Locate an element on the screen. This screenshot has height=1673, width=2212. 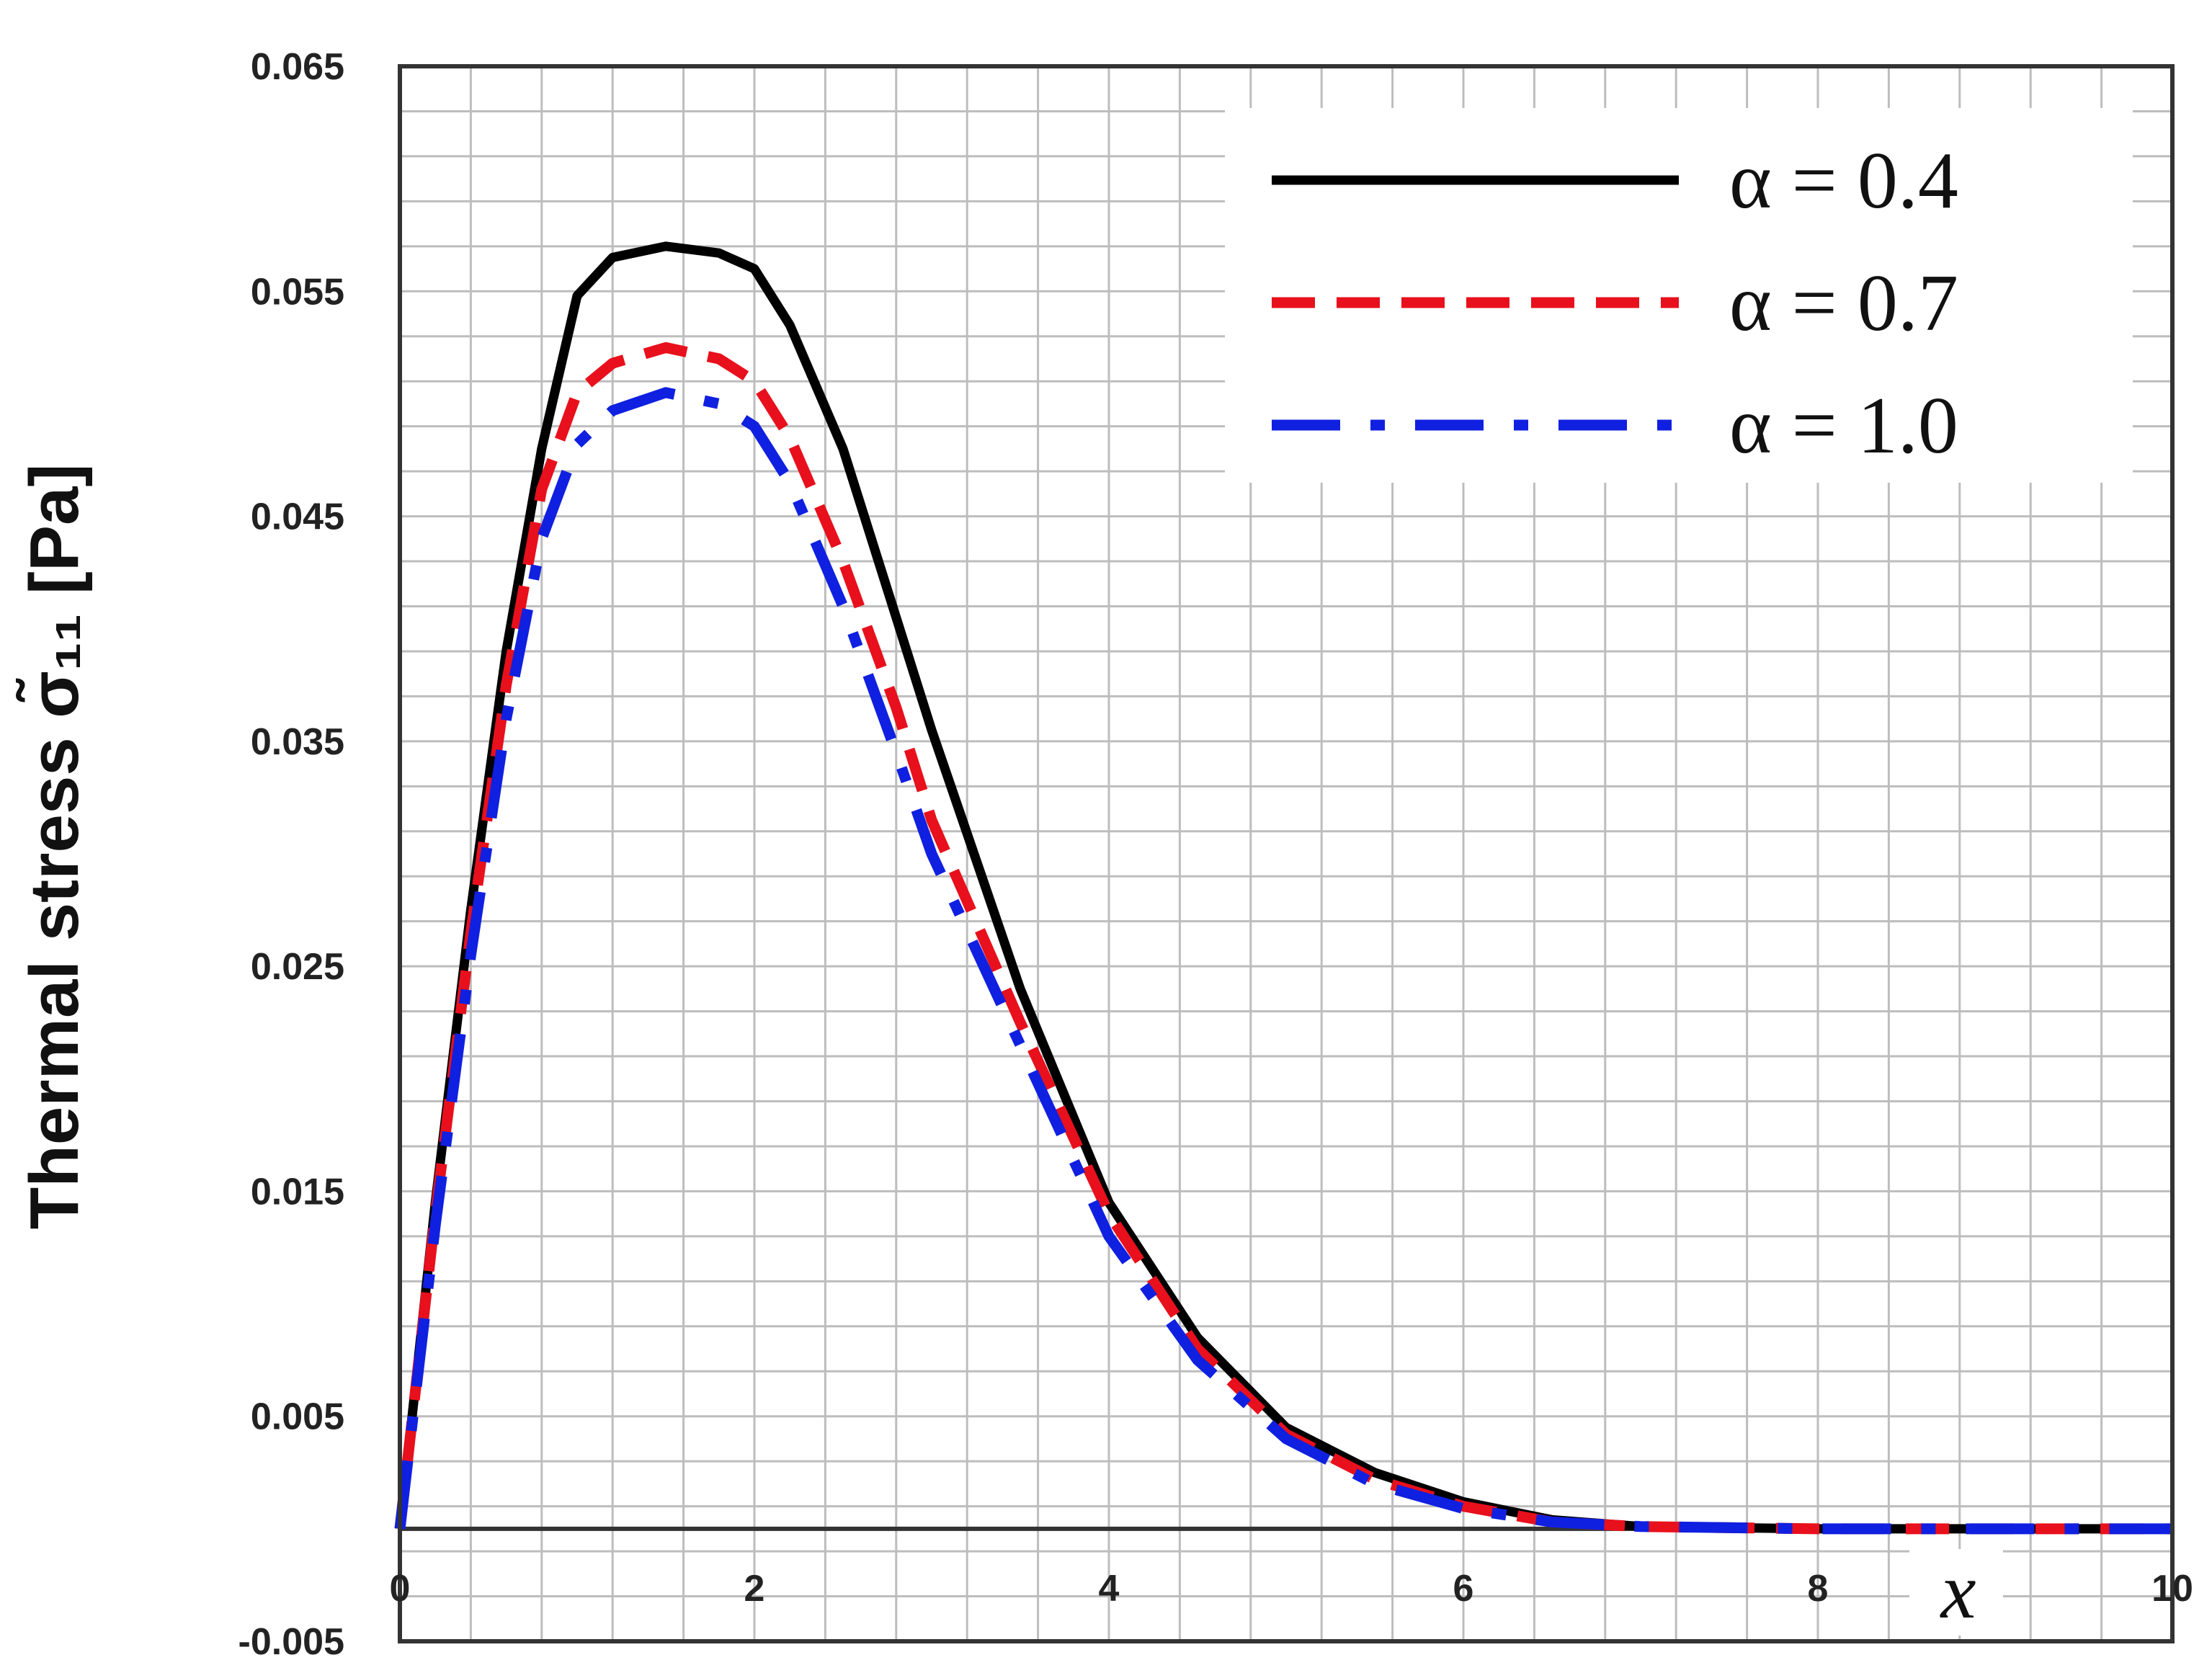
y-axis-label: Thermal stress σ̃₁₁ [Pa] is located at coordinates (54, 847).